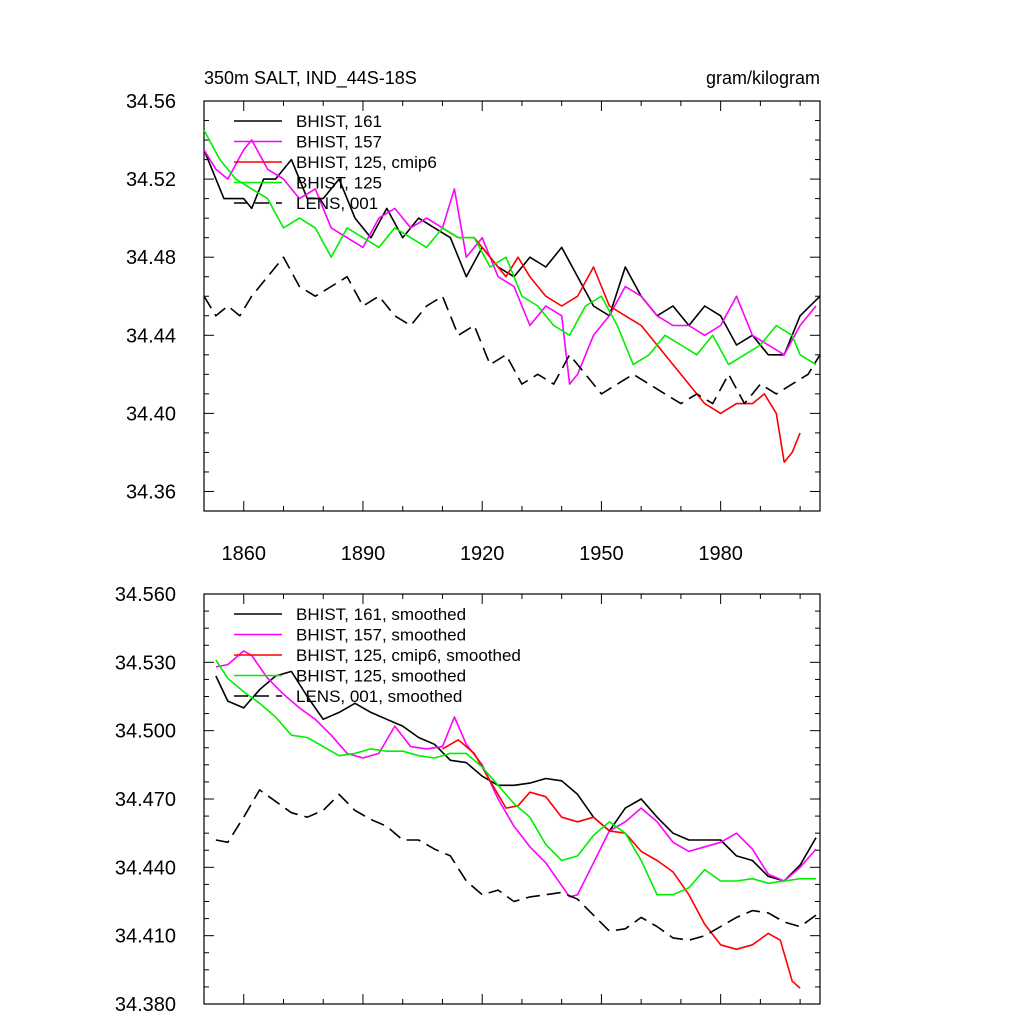 The width and height of the screenshot is (1024, 1024). I want to click on legend-label: BHIST, 125, so click(339, 183).